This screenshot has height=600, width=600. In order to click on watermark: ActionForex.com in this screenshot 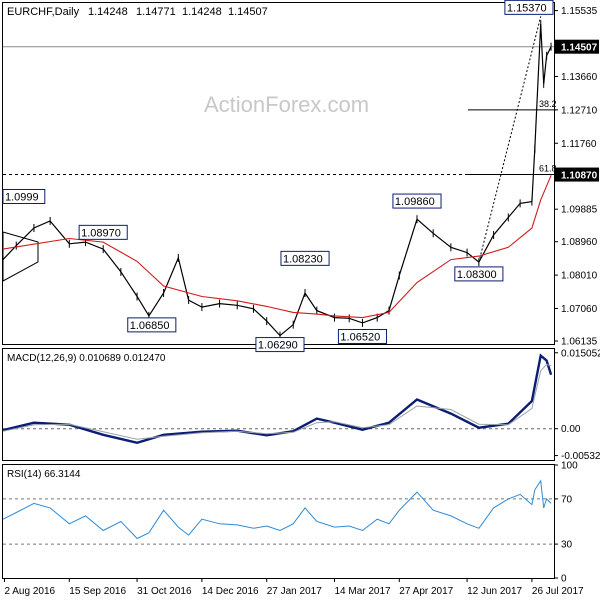, I will do `click(286, 104)`.